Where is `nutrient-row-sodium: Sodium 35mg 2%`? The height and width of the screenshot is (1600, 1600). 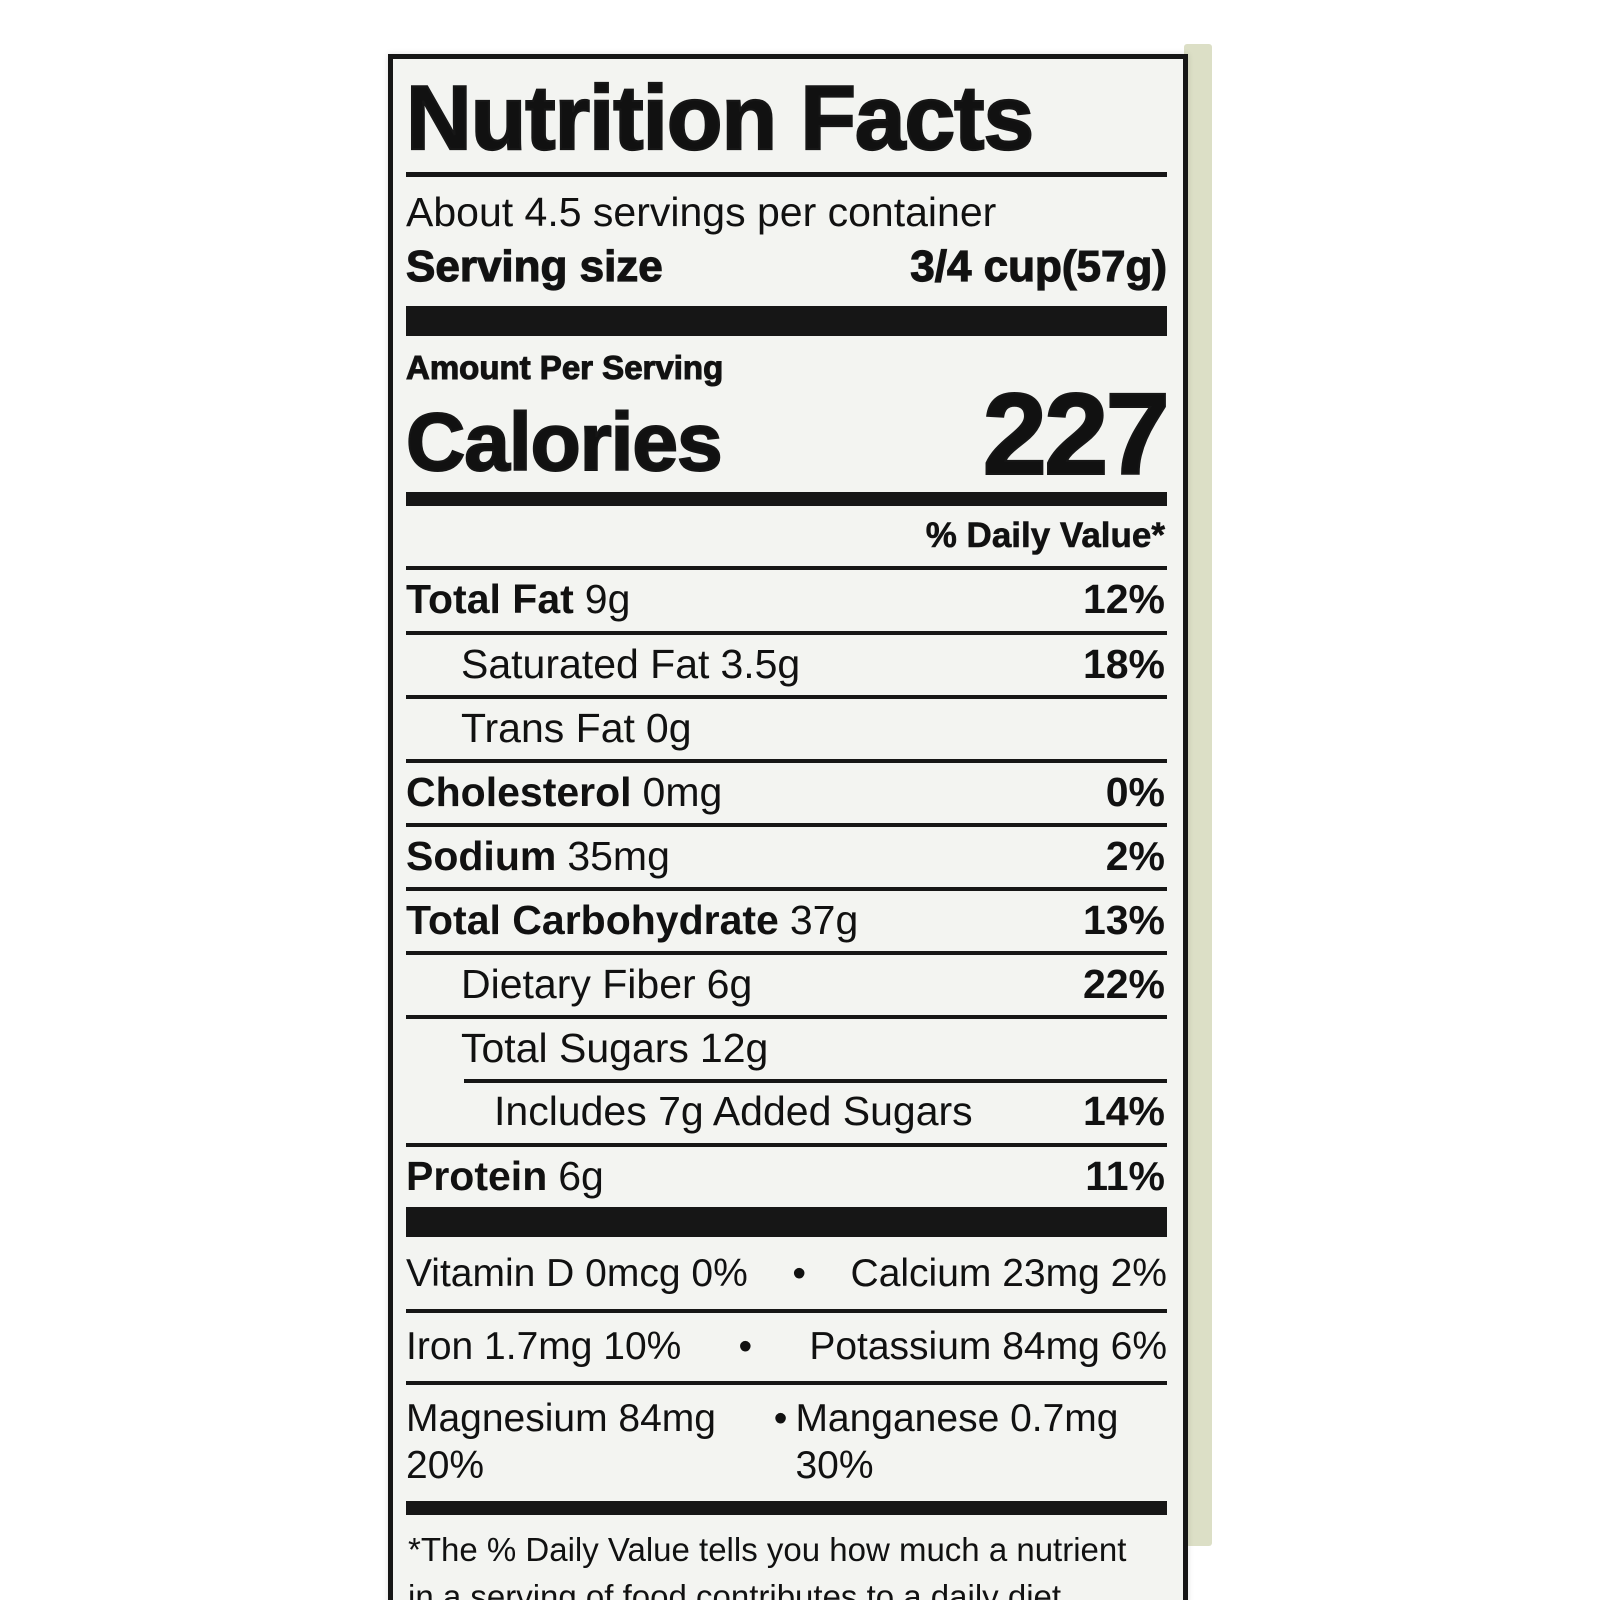 nutrient-row-sodium: Sodium 35mg 2% is located at coordinates (786, 854).